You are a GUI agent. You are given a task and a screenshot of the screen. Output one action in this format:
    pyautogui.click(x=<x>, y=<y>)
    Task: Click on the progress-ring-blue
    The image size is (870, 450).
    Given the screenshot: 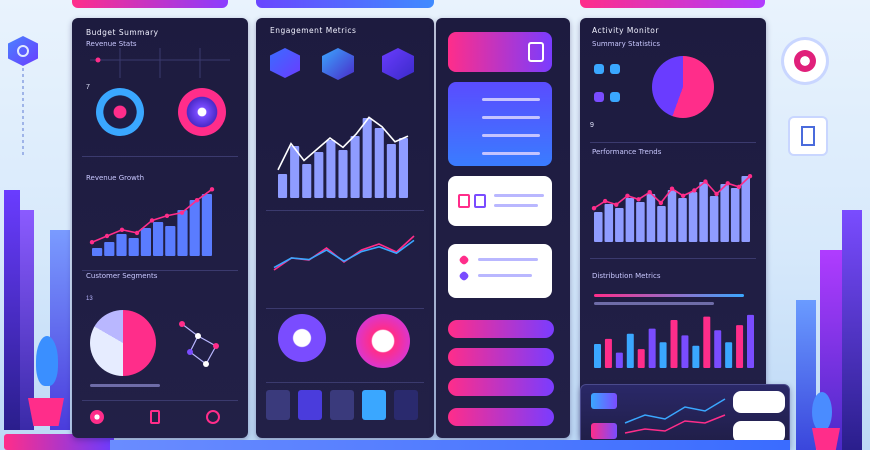 What is the action you would take?
    pyautogui.click(x=120, y=112)
    